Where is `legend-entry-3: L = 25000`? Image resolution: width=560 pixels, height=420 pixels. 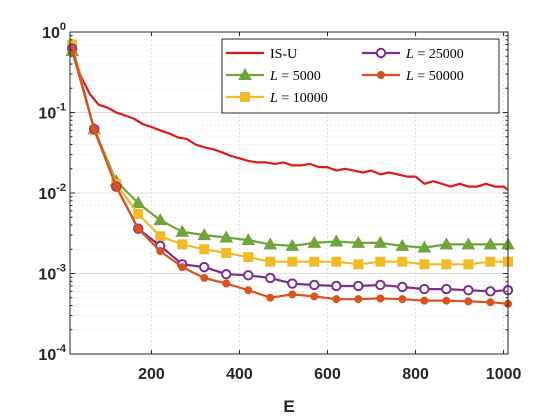
legend-entry-3: L = 25000 is located at coordinates (413, 54).